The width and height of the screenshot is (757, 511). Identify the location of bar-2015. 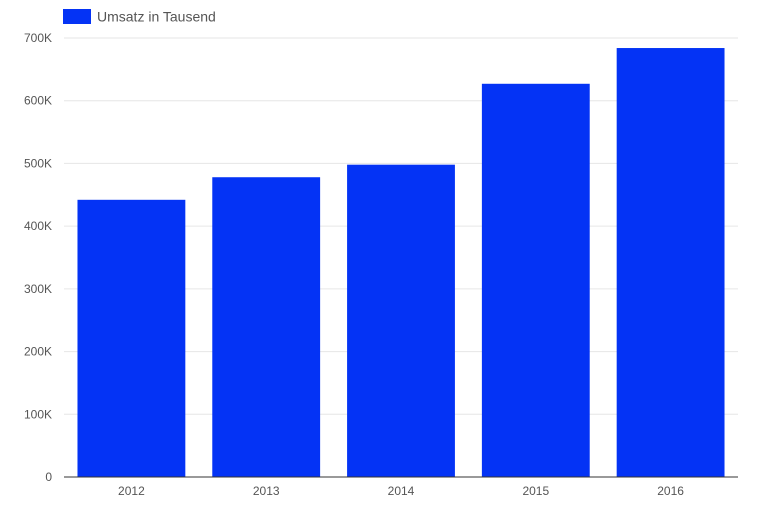
(535, 280).